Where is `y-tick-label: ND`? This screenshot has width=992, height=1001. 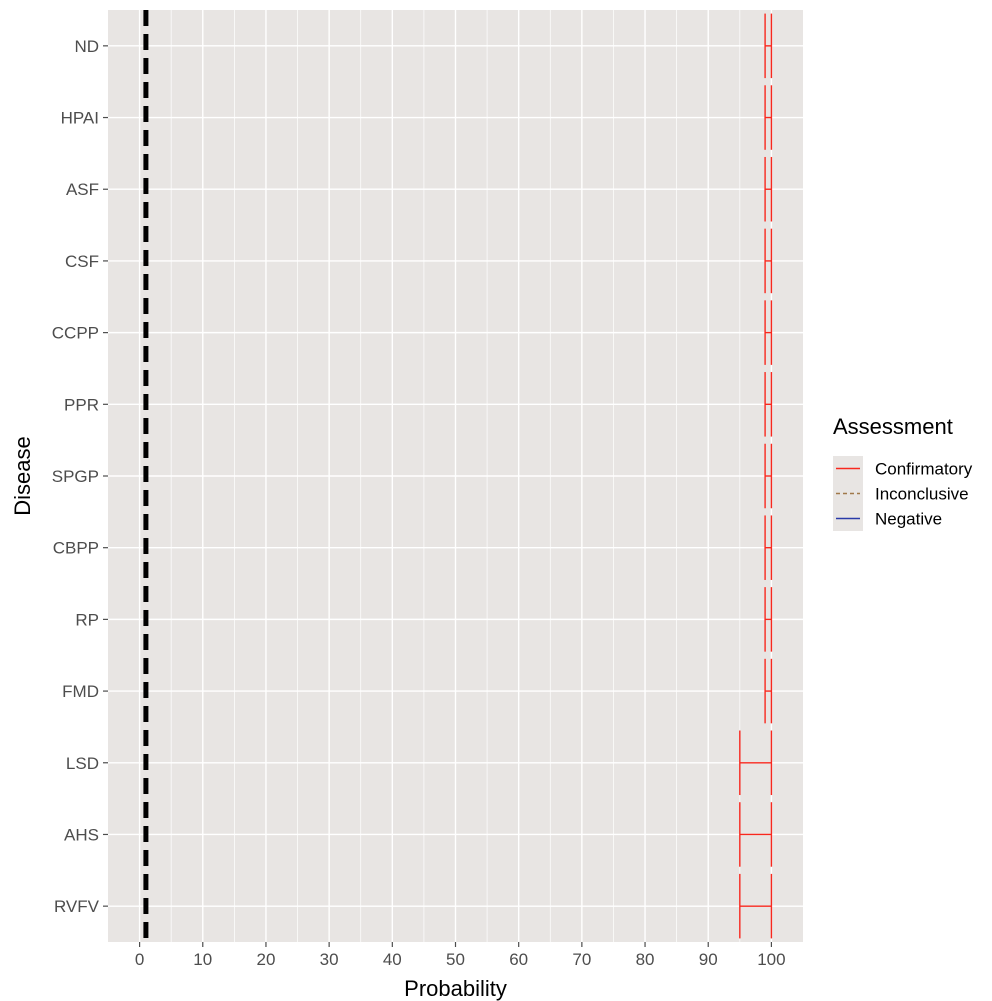 y-tick-label: ND is located at coordinates (86, 46).